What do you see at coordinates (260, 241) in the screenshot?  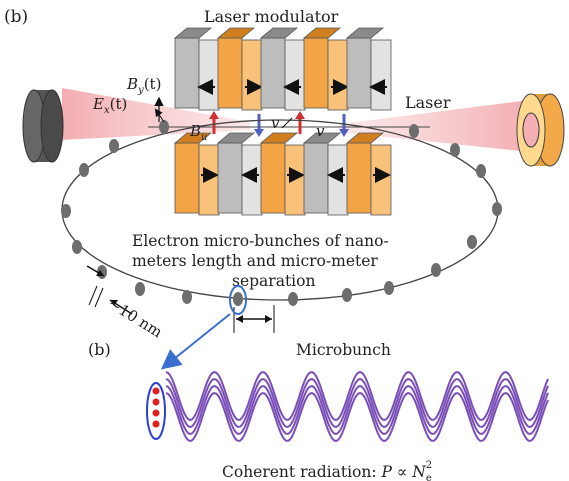 I see `caption-line-1: Electron micro-bunches of nano-` at bounding box center [260, 241].